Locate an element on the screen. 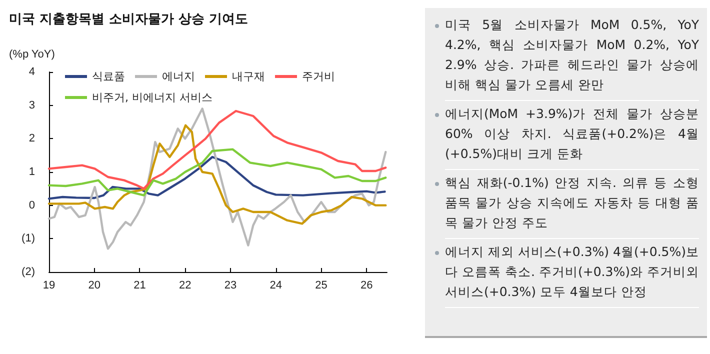 The width and height of the screenshot is (710, 354). text: 에너지(MoM +3.9%)가 전체 물가 상승분 60% 이상 차지. 식료품(+0.2%)은 4월(+0.5%)대비 크게 둔화 is located at coordinates (572, 135).